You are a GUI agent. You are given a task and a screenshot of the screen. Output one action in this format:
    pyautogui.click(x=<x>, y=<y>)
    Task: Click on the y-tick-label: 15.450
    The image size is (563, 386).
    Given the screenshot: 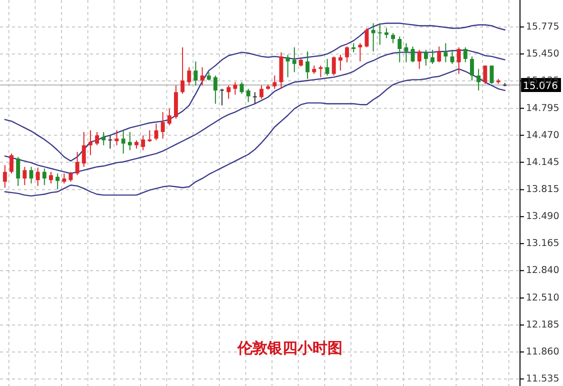 What is the action you would take?
    pyautogui.click(x=543, y=54)
    